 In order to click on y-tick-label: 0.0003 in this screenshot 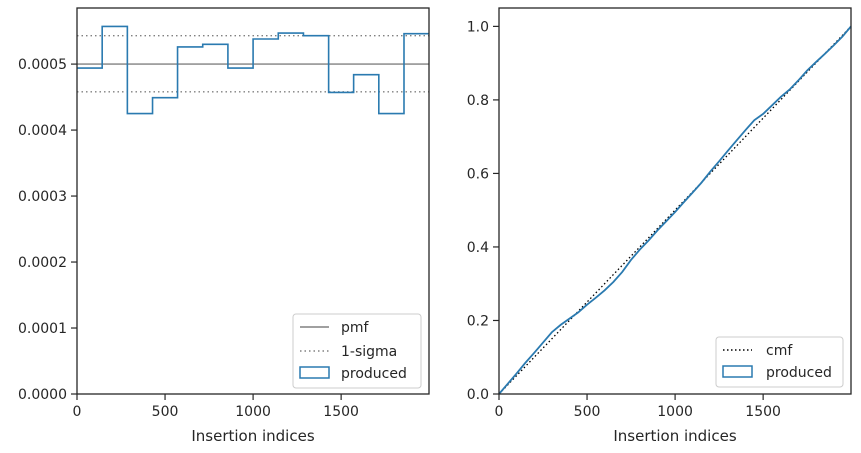, I will do `click(42, 197)`.